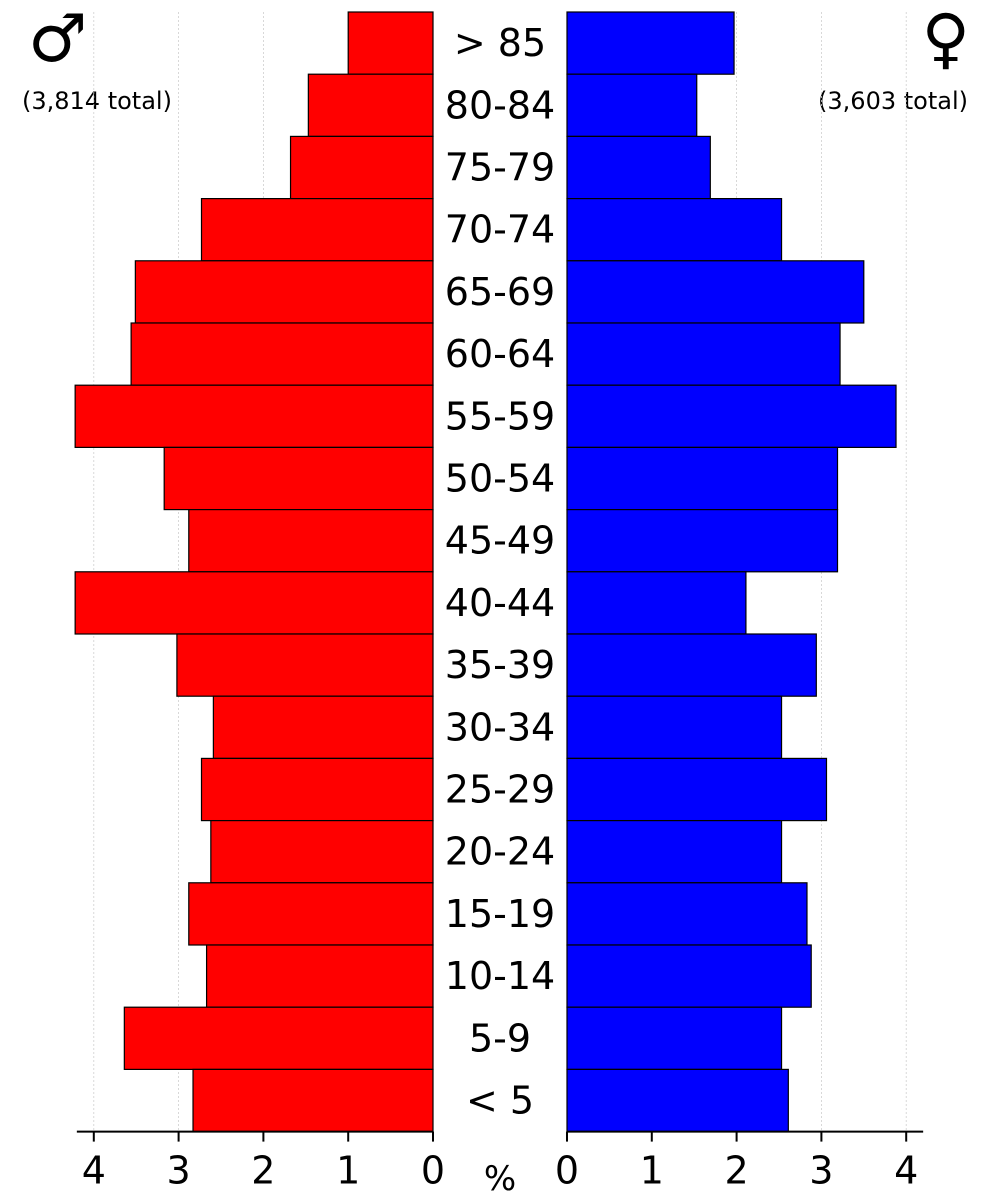 The image size is (1000, 1200). What do you see at coordinates (500, 1101) in the screenshot?
I see `age-group-label: < 5` at bounding box center [500, 1101].